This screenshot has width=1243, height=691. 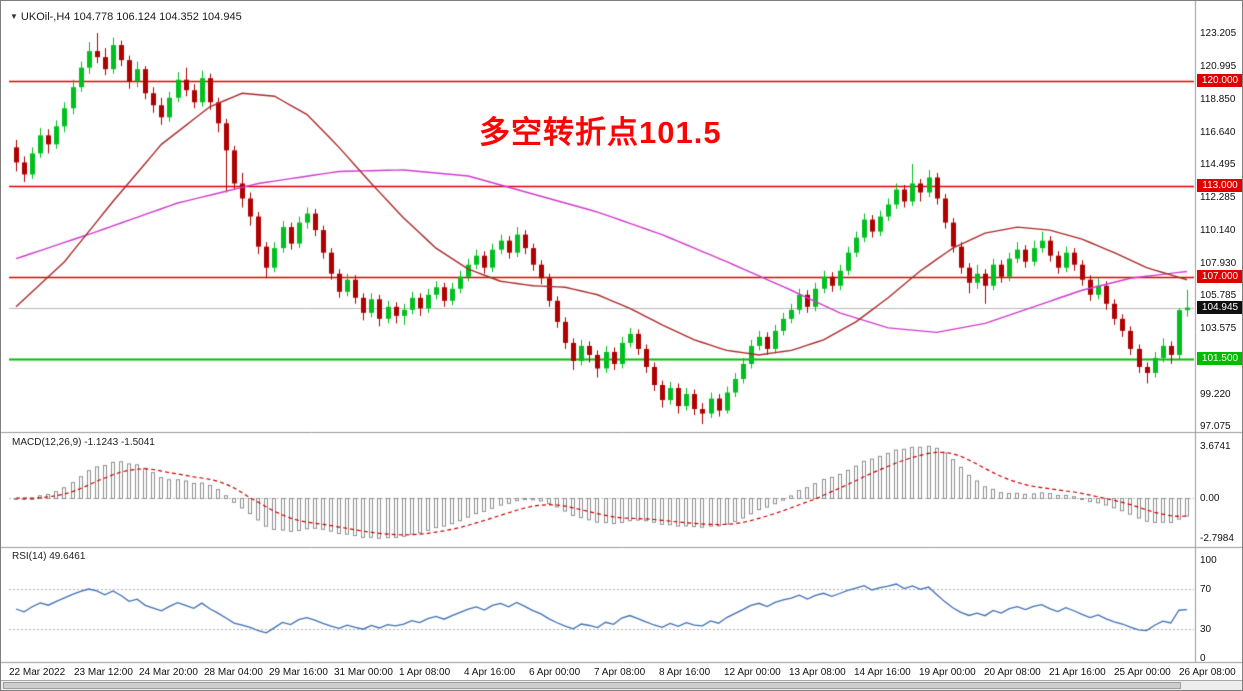 What do you see at coordinates (233, 672) in the screenshot?
I see `time-axis-label: 28 Mar 04:00` at bounding box center [233, 672].